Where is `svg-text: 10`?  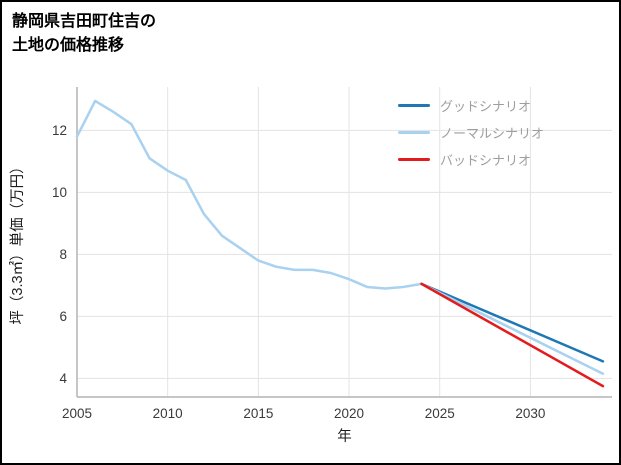 svg-text: 10 is located at coordinates (59, 192).